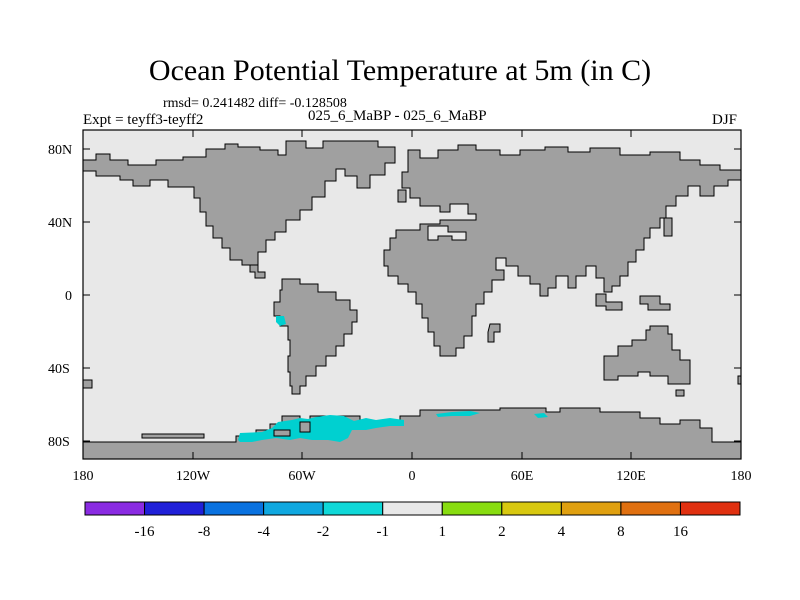 Image resolution: width=800 pixels, height=600 pixels. I want to click on land-japan, so click(668, 227).